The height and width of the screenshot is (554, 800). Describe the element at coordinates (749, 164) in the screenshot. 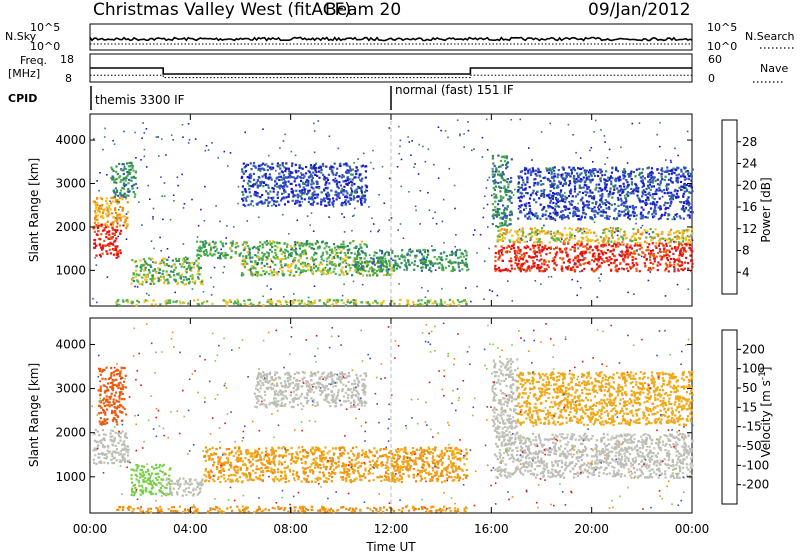

I see `power-colorbar-tick-label: 24` at that location.